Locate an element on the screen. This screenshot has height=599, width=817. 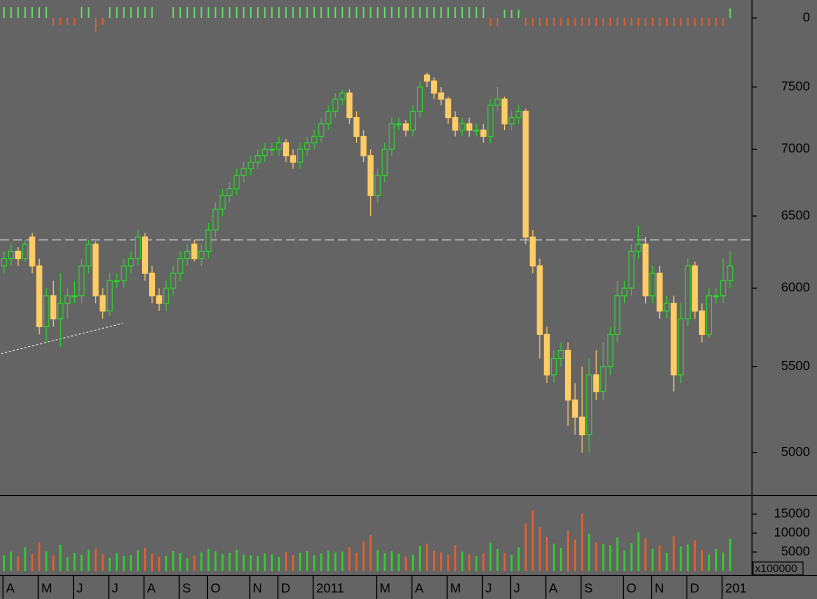
unit-box is located at coordinates (778, 568).